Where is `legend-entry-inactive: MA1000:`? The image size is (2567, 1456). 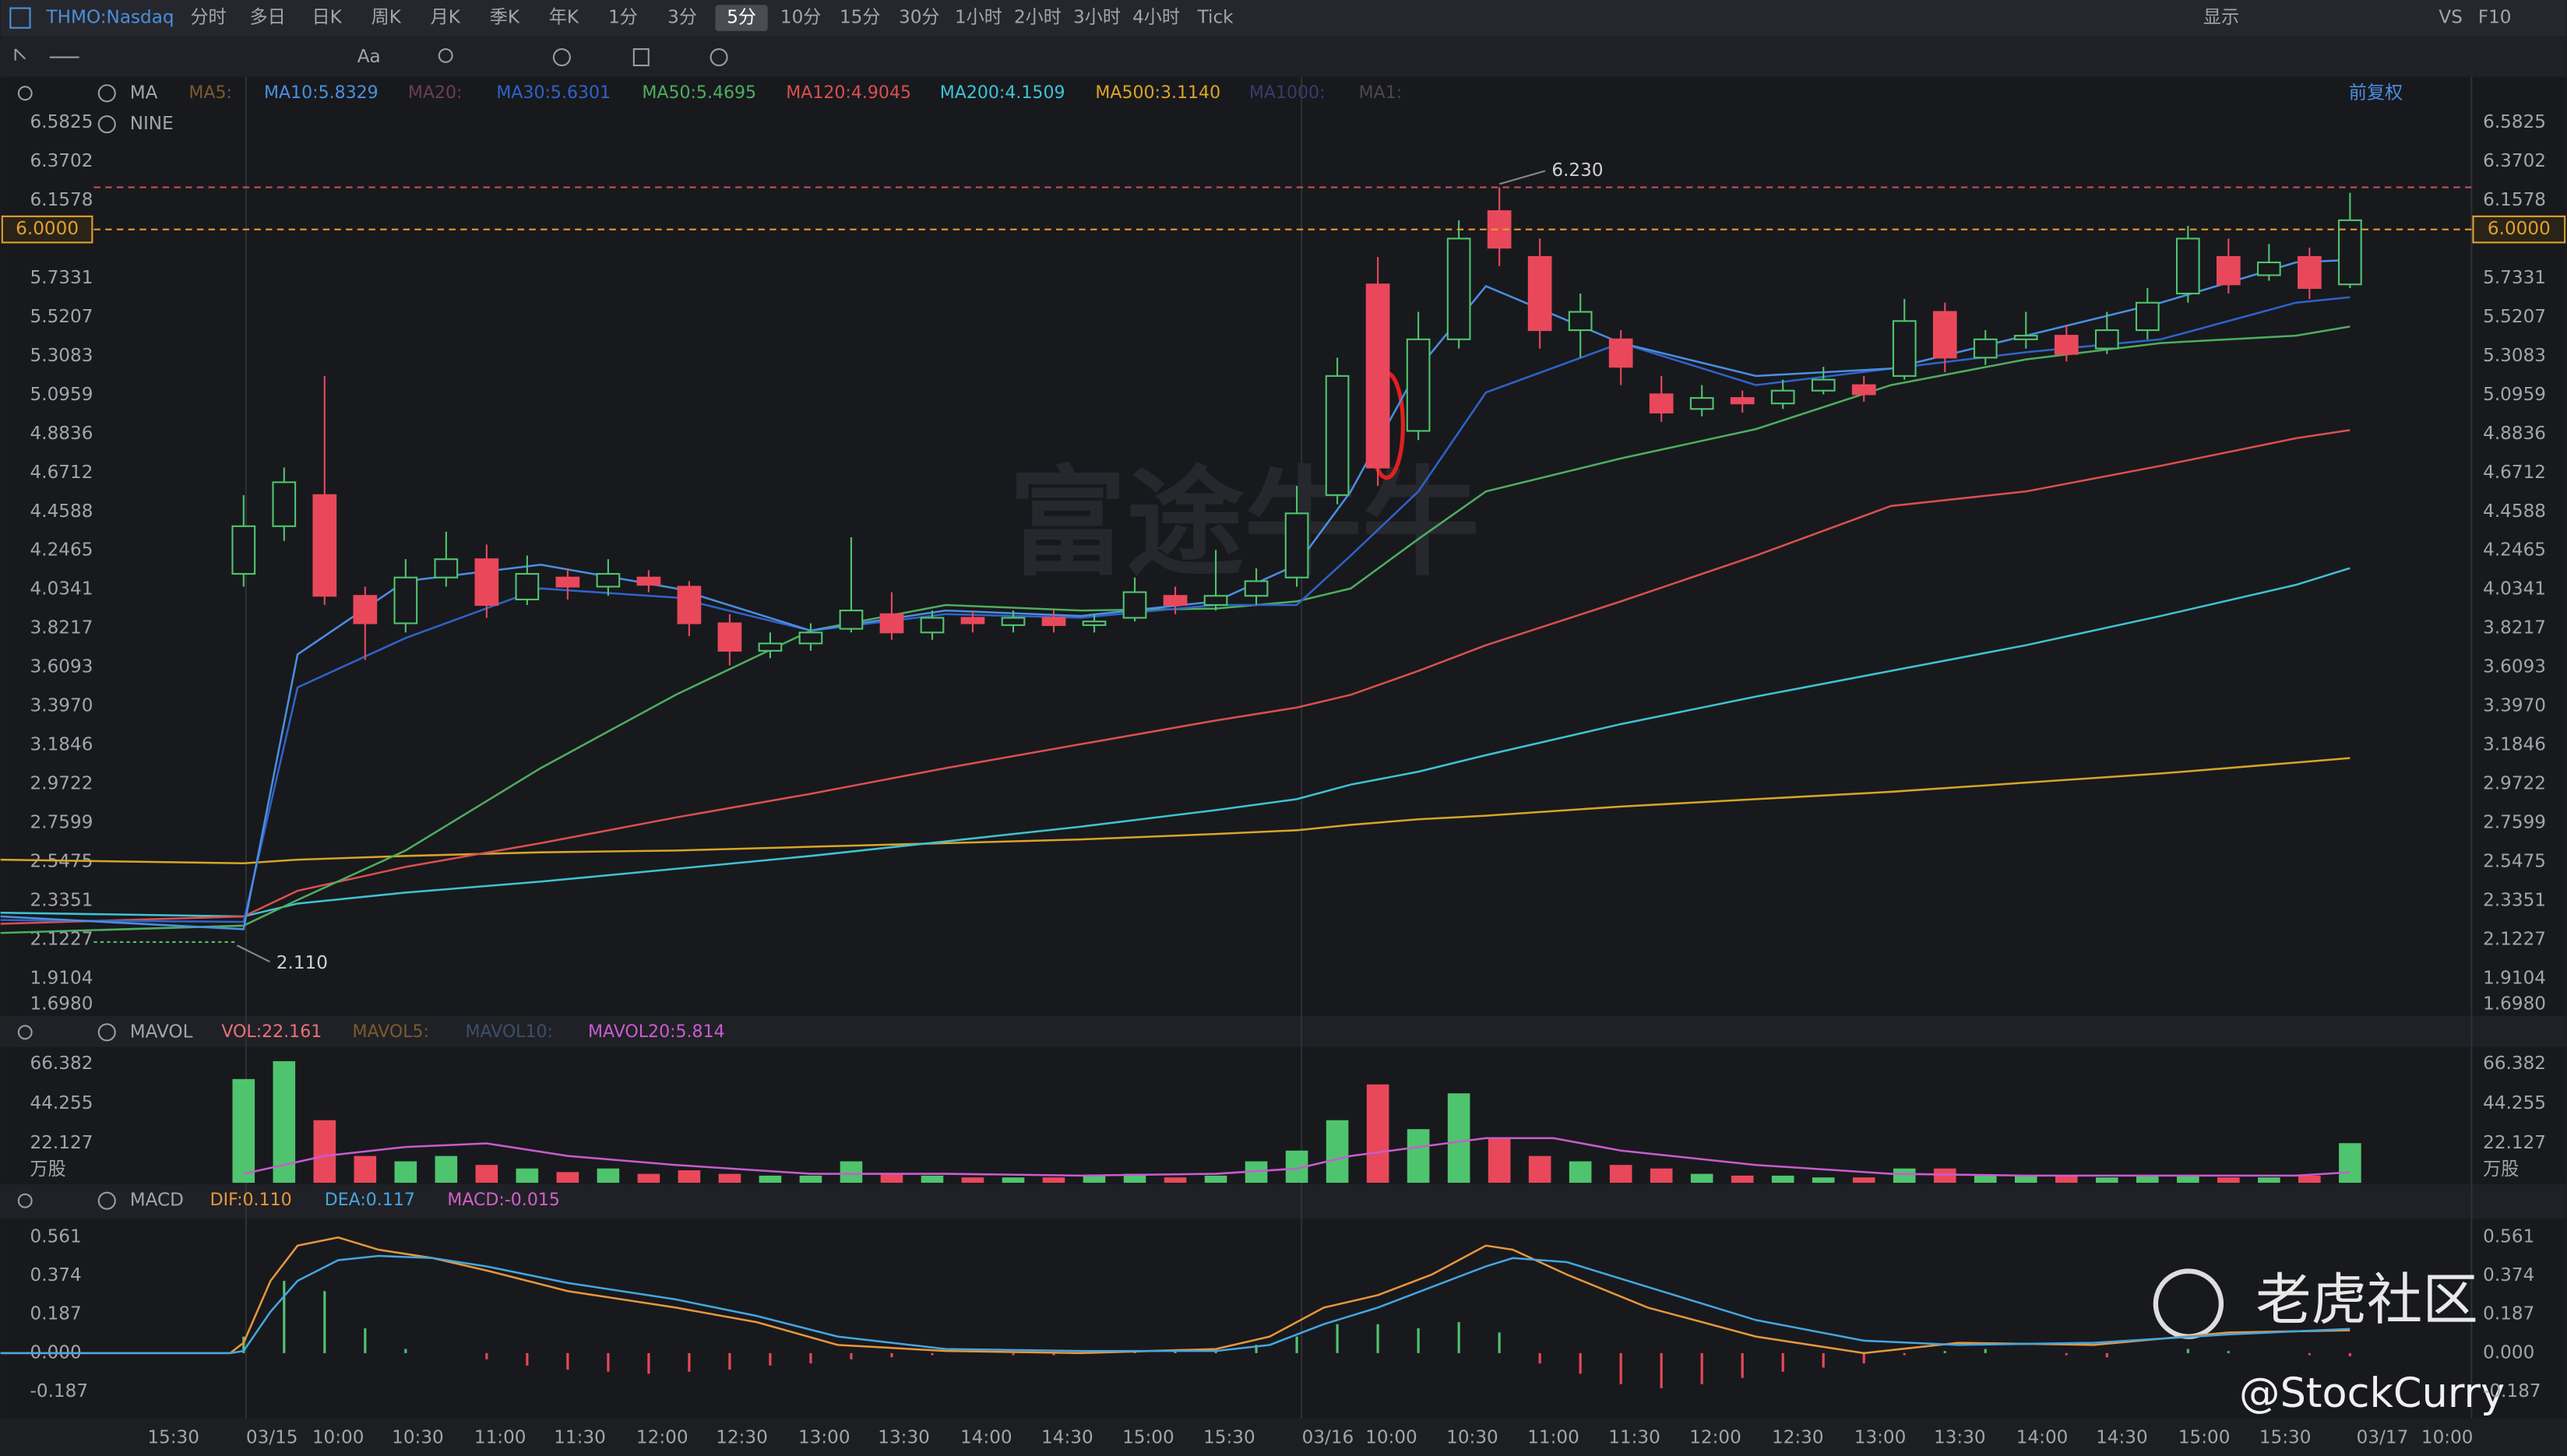
legend-entry-inactive: MA1000: is located at coordinates (1287, 93).